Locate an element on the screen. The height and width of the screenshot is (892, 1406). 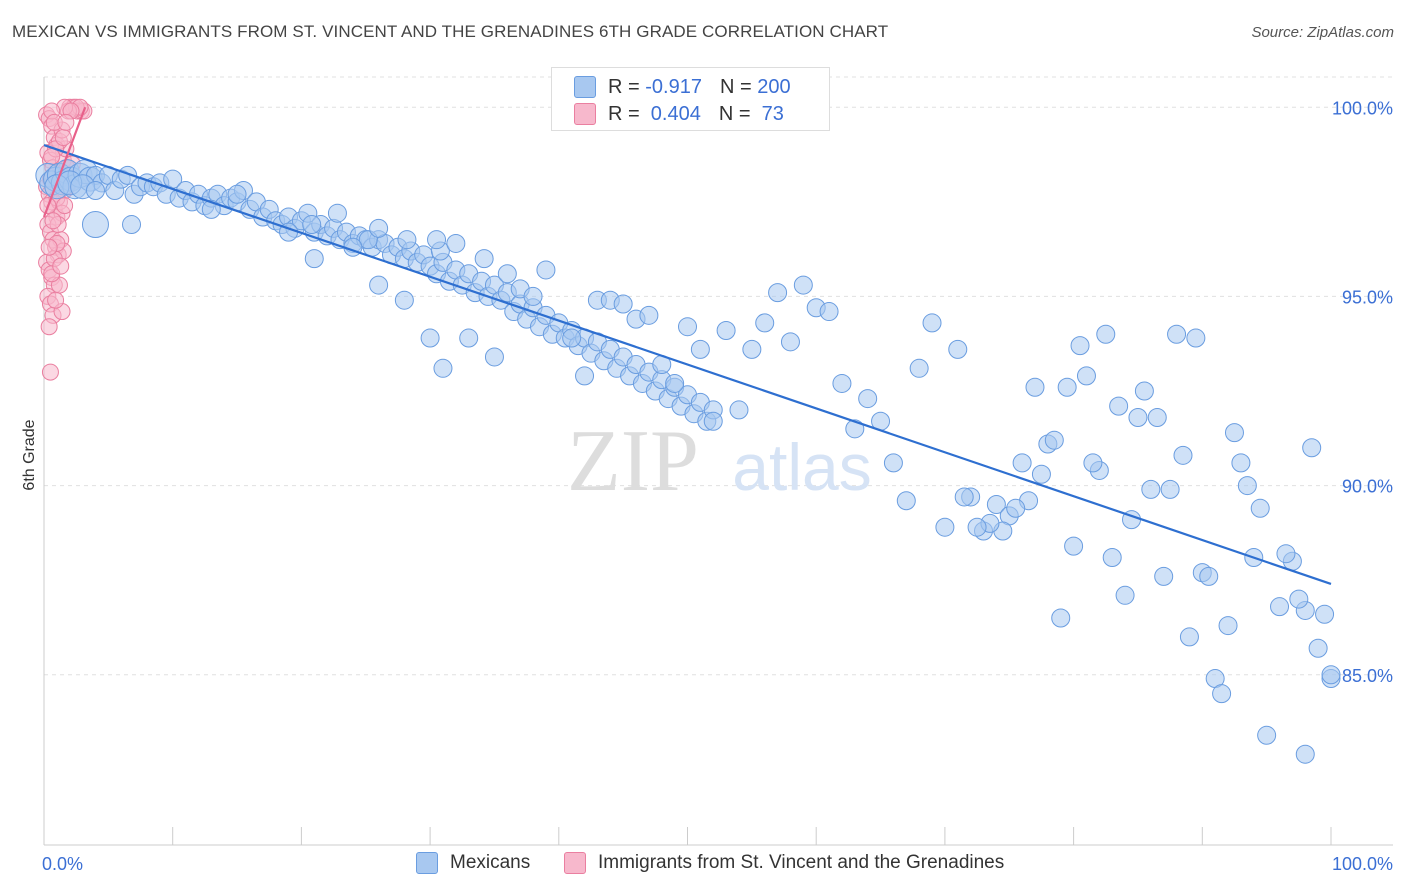
legend-item-mexicans: Mexicans is located at coordinates (473, 863).